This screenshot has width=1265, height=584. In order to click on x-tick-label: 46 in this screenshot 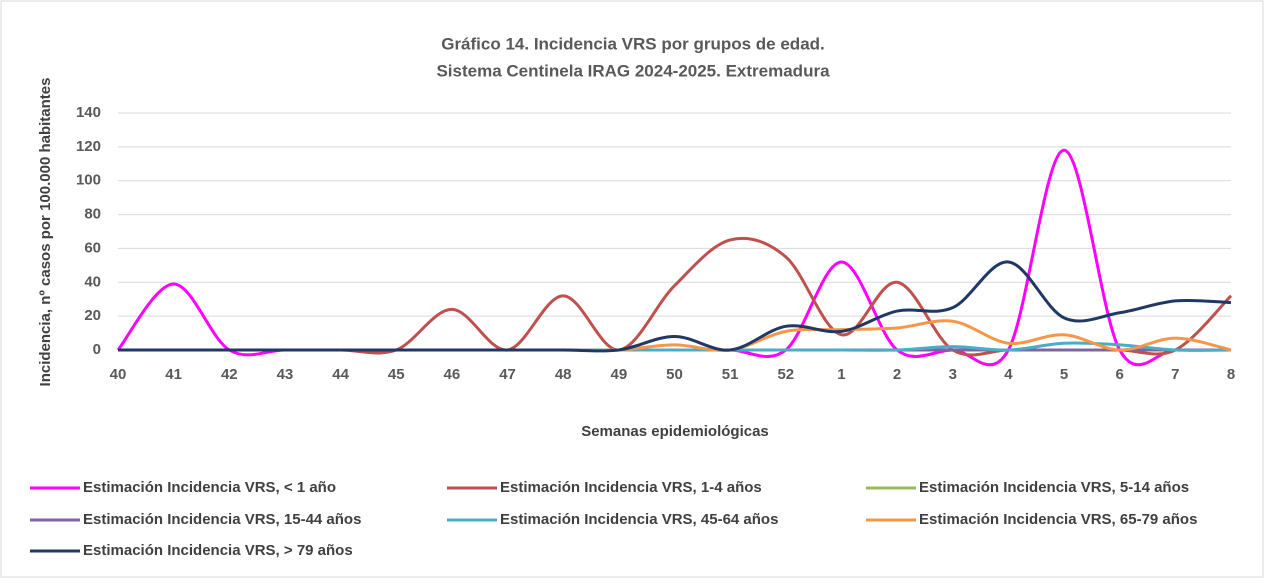, I will do `click(452, 374)`.